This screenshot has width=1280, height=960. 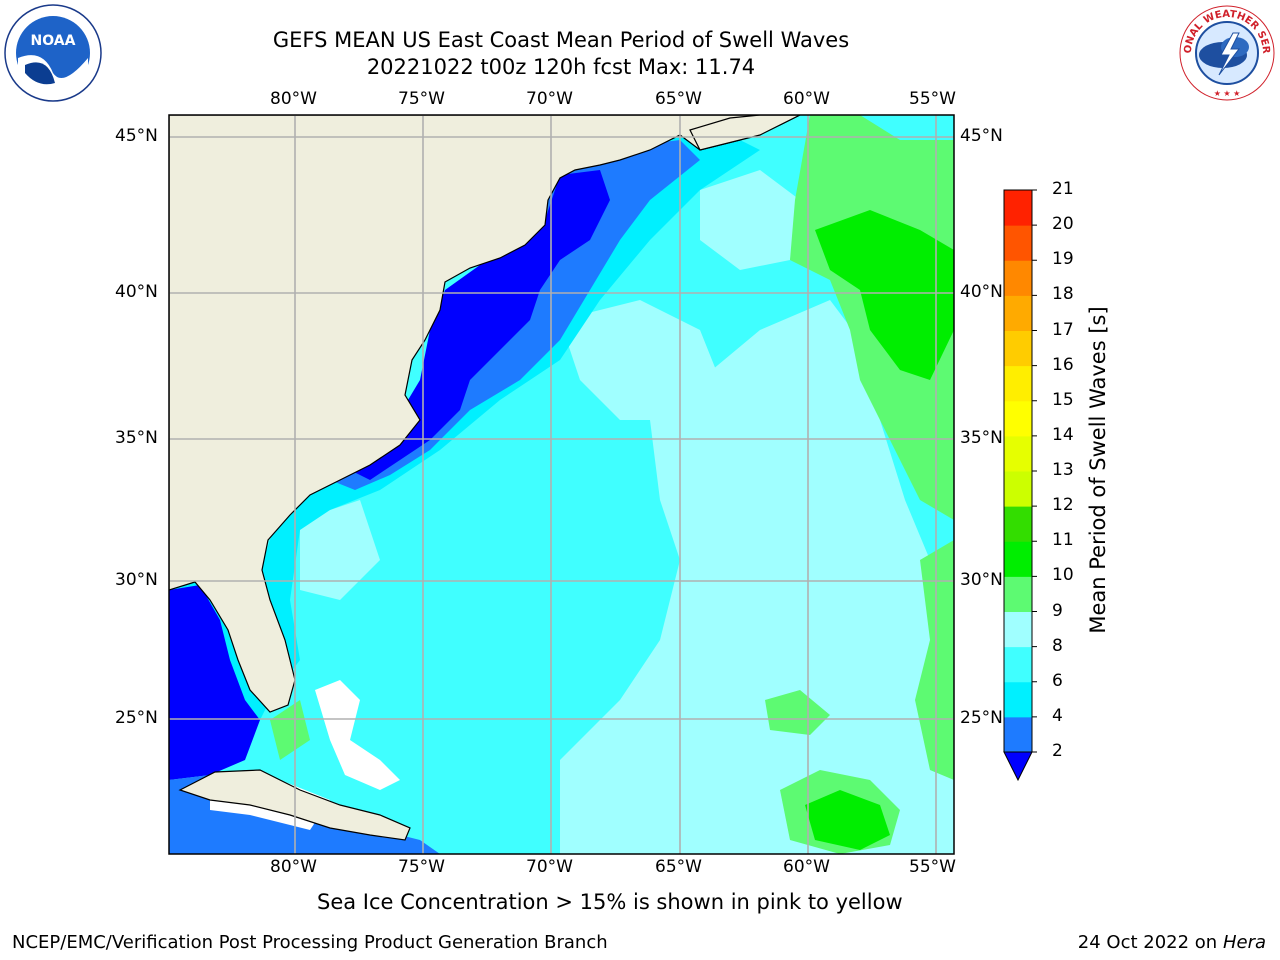 I want to click on colorbar-title: Mean Period of Swell Waves [s], so click(x=1098, y=470).